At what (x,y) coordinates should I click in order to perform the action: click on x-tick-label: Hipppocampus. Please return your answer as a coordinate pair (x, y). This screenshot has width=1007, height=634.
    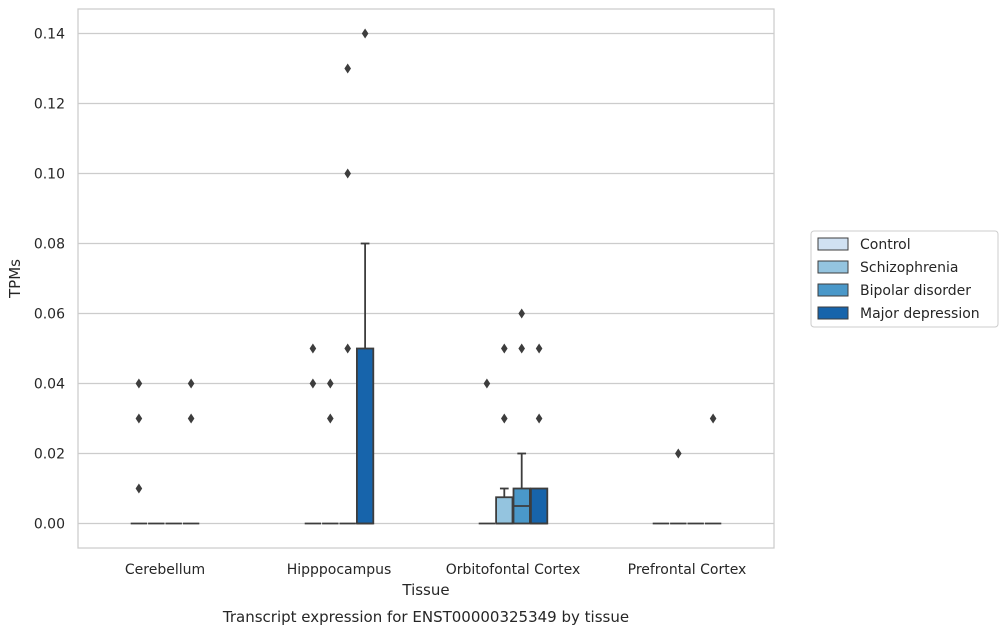
    Looking at the image, I should click on (339, 570).